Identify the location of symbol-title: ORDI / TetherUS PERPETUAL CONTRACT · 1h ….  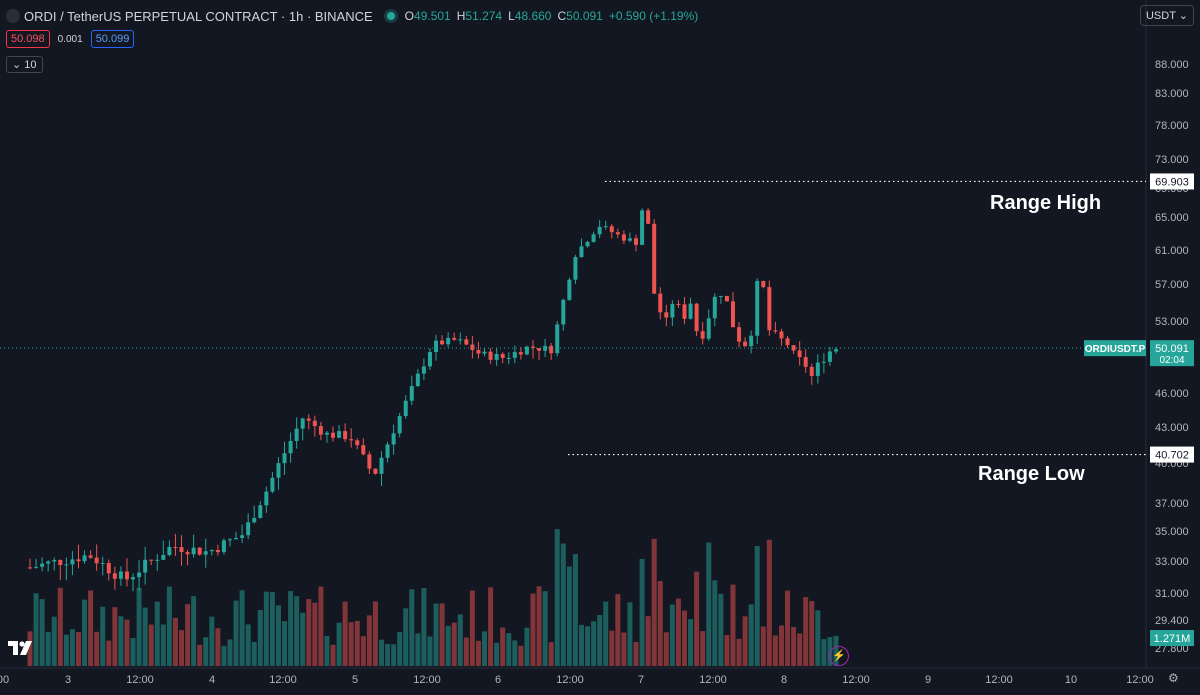
(198, 16).